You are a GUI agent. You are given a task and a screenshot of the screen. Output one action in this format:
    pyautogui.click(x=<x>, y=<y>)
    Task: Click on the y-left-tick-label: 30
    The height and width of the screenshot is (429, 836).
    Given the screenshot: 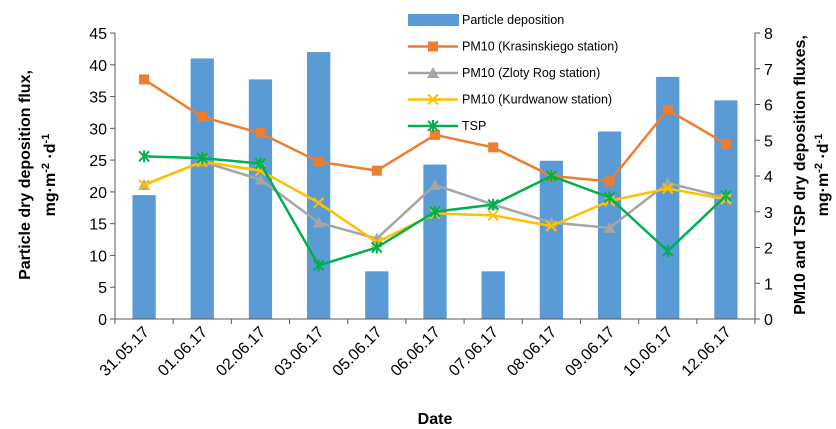 What is the action you would take?
    pyautogui.click(x=98, y=129)
    